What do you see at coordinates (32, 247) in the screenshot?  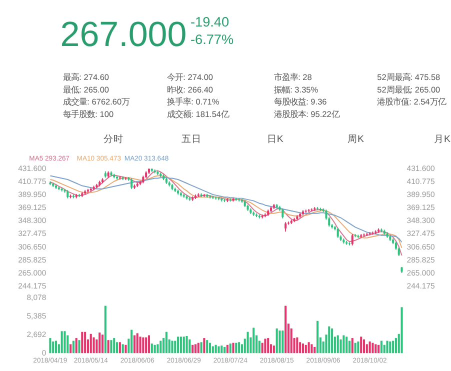 I see `y-tick-label: 306.650` at bounding box center [32, 247].